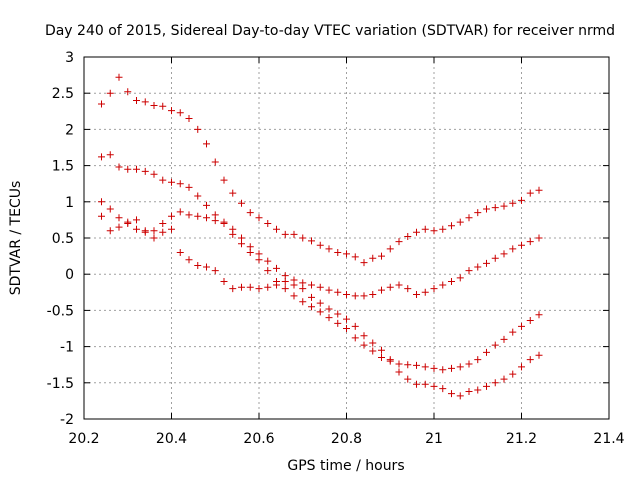 This screenshot has height=480, width=640. I want to click on y-axis-label: SDTVAR / TECUs, so click(16, 238).